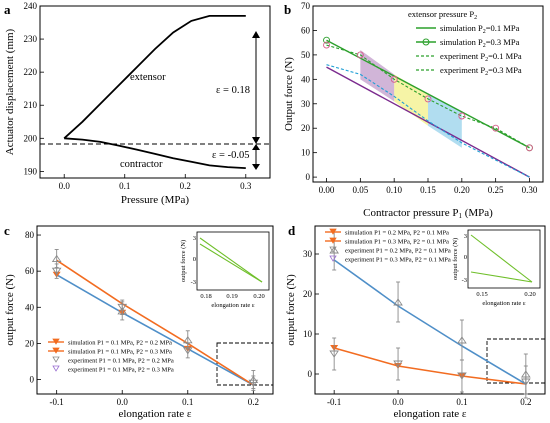 The width and height of the screenshot is (550, 423). Describe the element at coordinates (309, 91) in the screenshot. I see `y-ticks-b: 0 10 20 30 40 50 60 70` at that location.